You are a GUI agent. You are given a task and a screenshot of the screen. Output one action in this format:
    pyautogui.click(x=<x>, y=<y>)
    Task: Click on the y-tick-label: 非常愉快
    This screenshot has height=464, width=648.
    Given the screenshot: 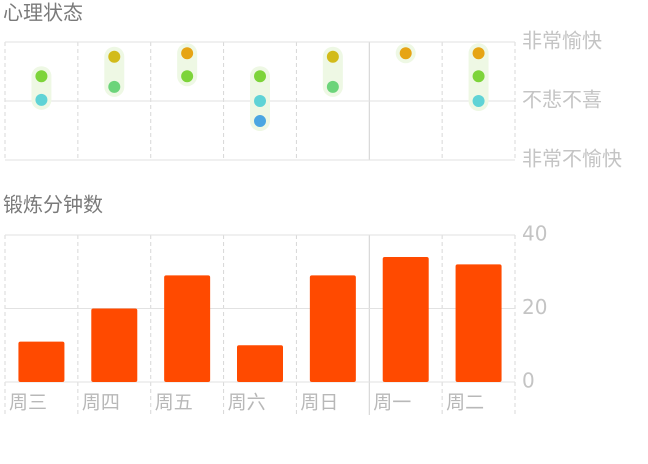 What is the action you would take?
    pyautogui.click(x=562, y=41)
    